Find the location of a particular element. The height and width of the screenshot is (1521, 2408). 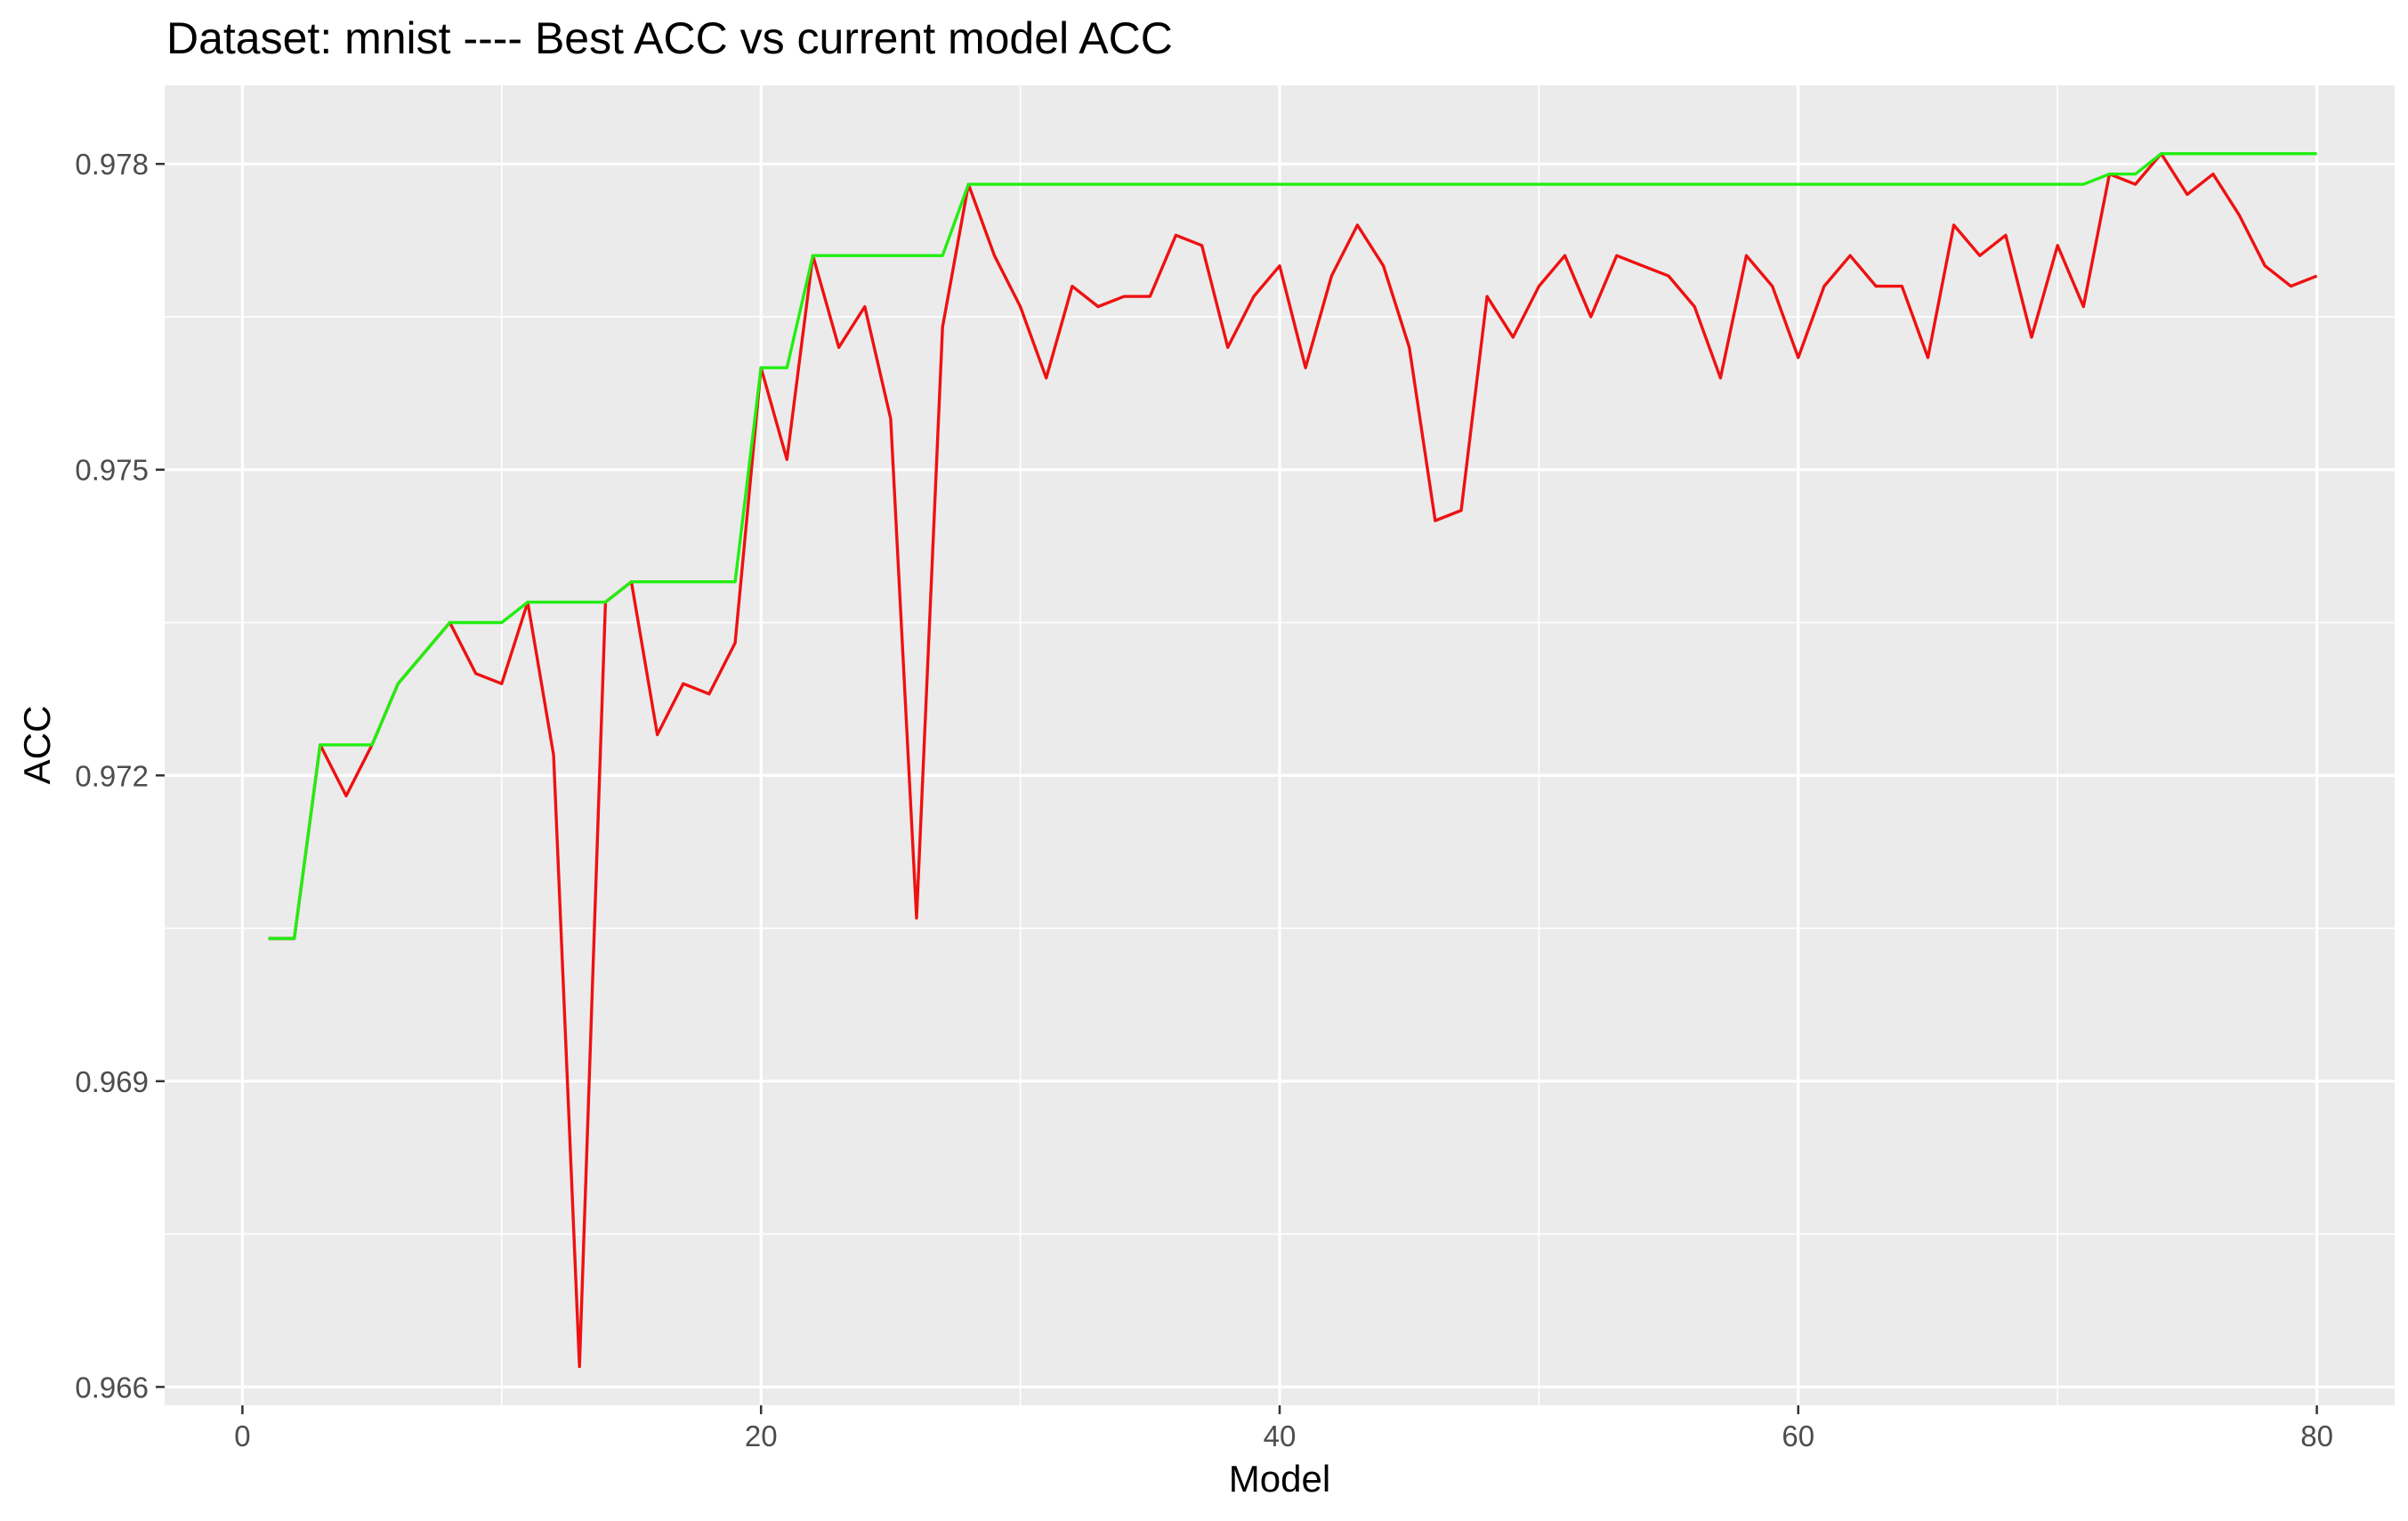

x-axis: 0 20 40 60 80 is located at coordinates (1283, 1428).